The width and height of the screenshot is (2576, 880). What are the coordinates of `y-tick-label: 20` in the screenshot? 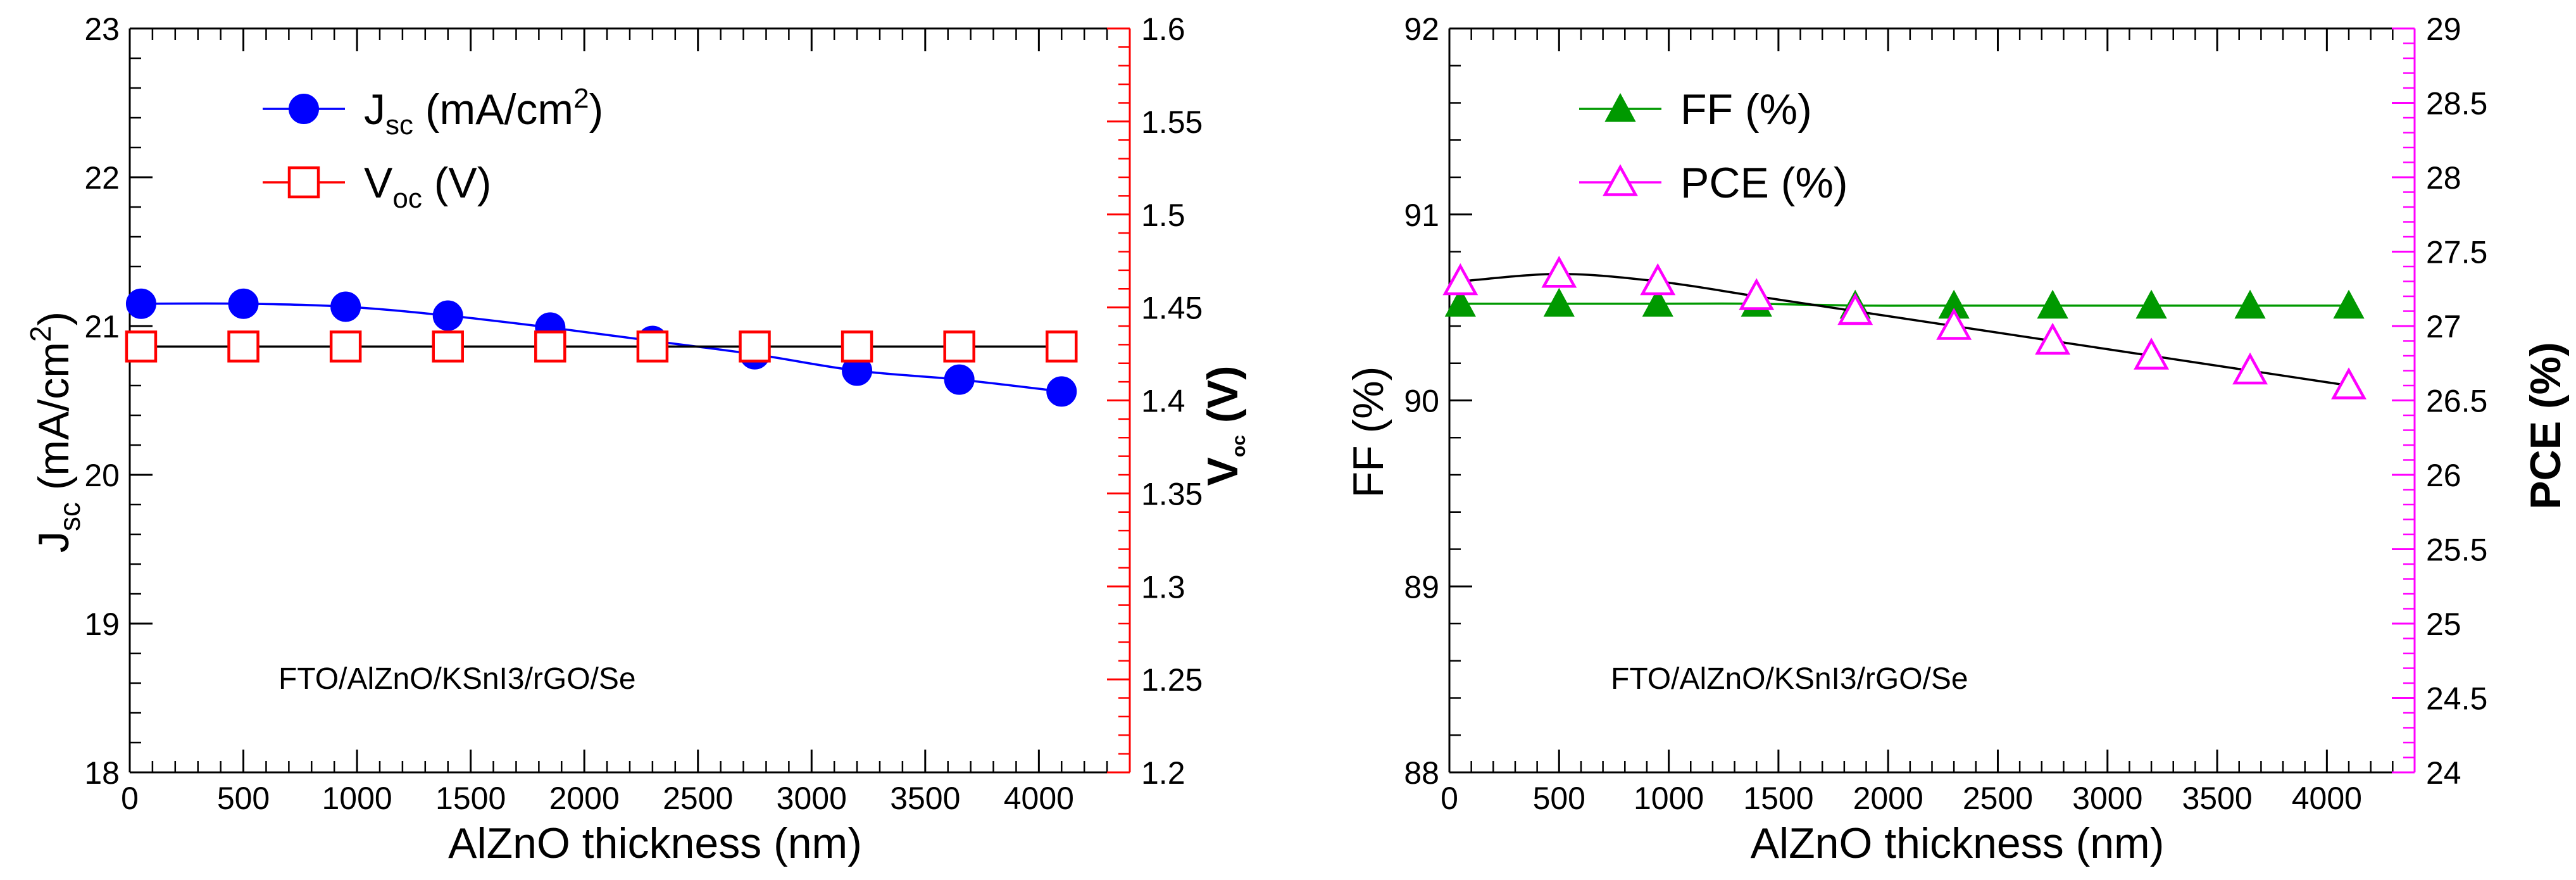 It's located at (102, 475).